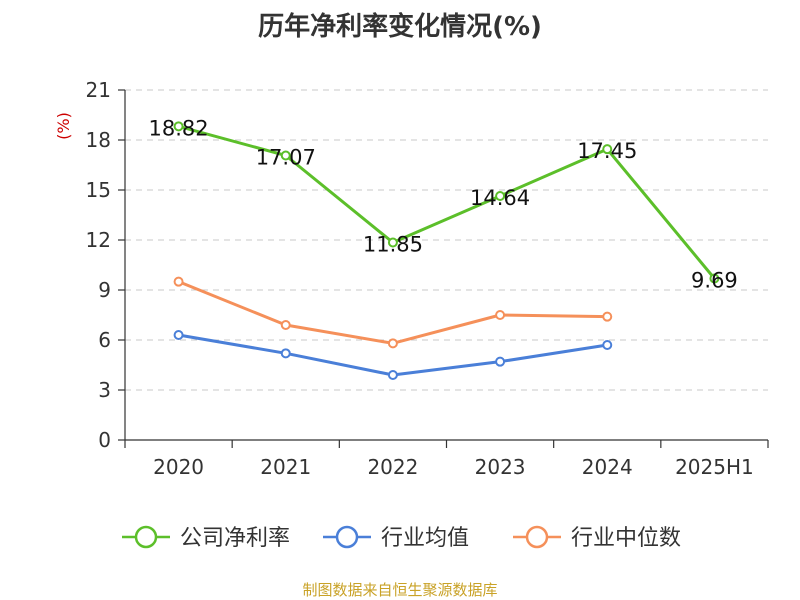 This screenshot has width=800, height=600. I want to click on x-tick-label: 2020, so click(178, 467).